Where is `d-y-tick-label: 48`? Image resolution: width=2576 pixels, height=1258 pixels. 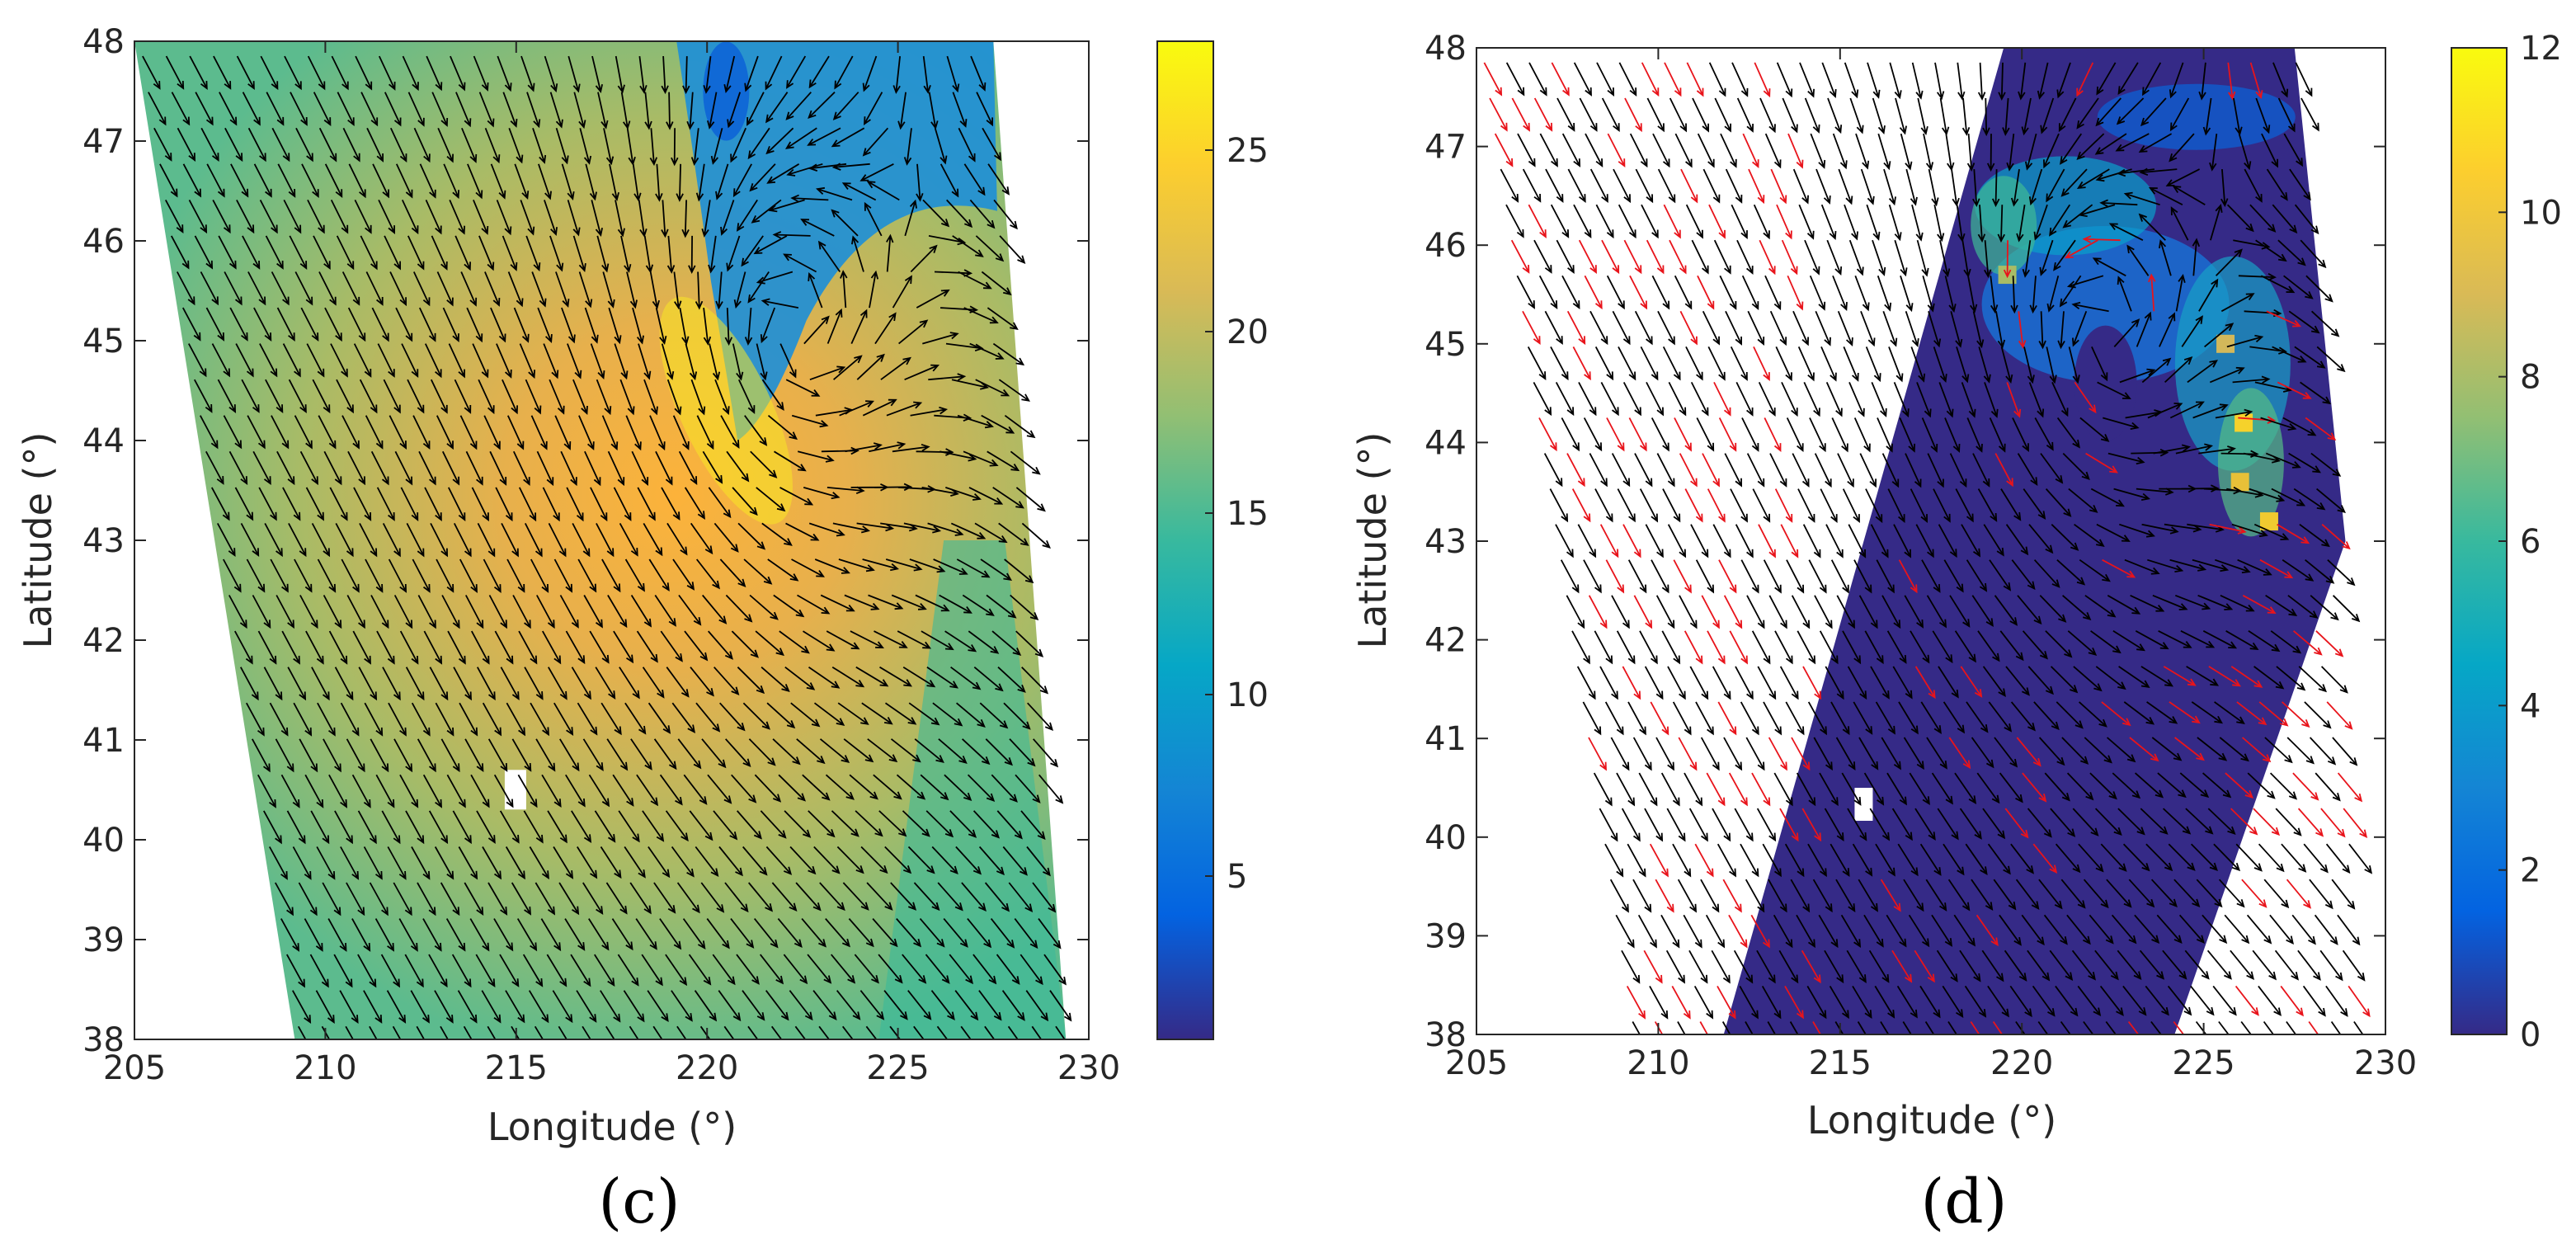 d-y-tick-label: 48 is located at coordinates (1446, 49).